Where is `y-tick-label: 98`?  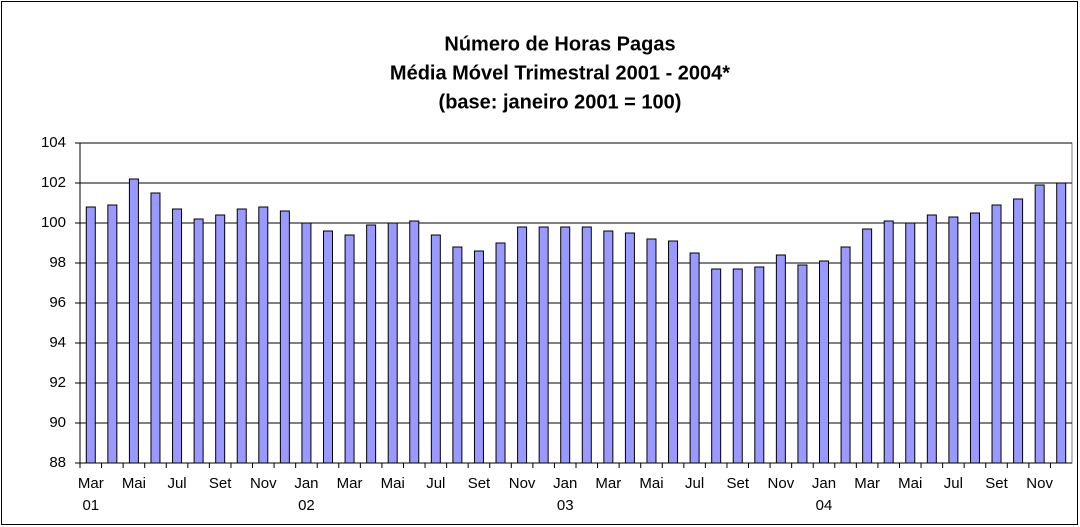
y-tick-label: 98 is located at coordinates (57, 262).